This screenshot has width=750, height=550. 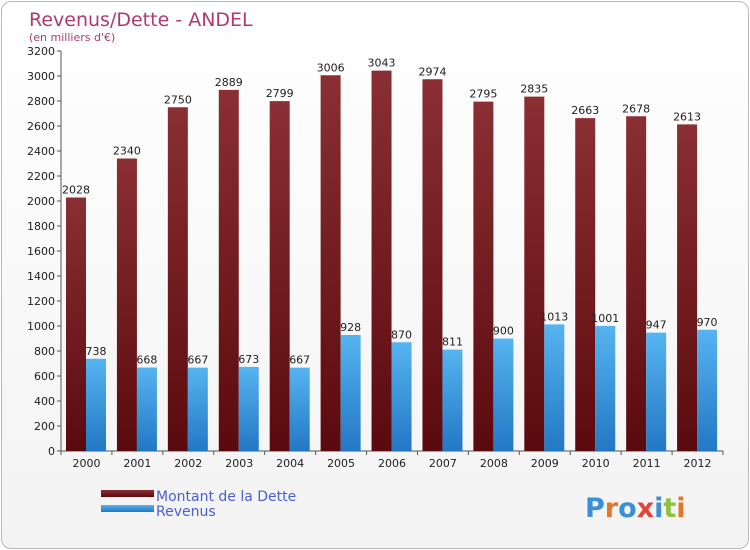 I want to click on label-debt-2001: 2340, so click(x=127, y=151).